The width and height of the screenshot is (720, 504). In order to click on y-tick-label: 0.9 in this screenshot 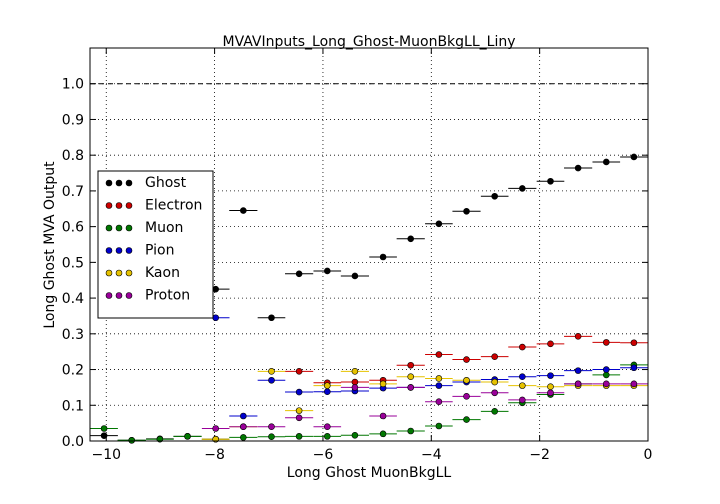, I will do `click(73, 120)`.